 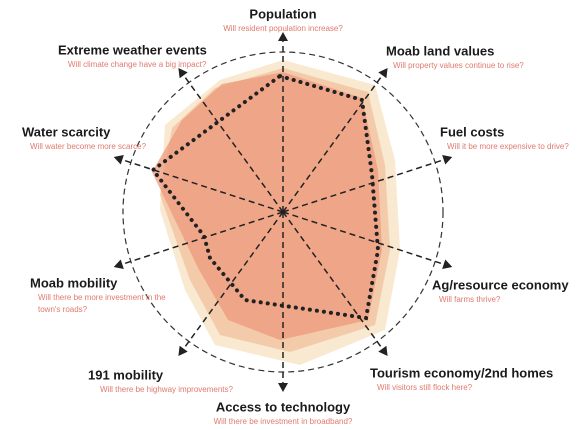 What do you see at coordinates (166, 389) in the screenshot?
I see `axis-question: Will there be highway improvements?` at bounding box center [166, 389].